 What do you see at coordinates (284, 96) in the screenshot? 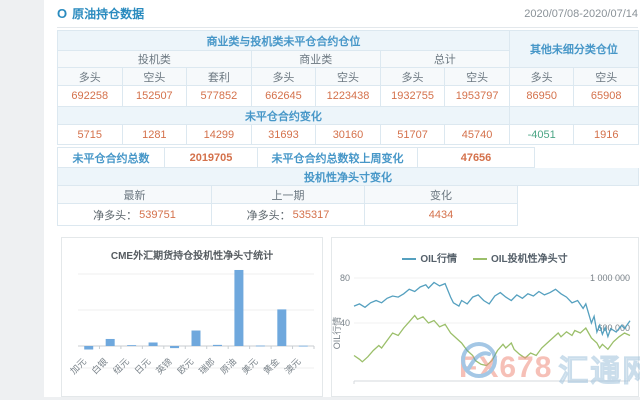
I see `table-cell: 662645` at bounding box center [284, 96].